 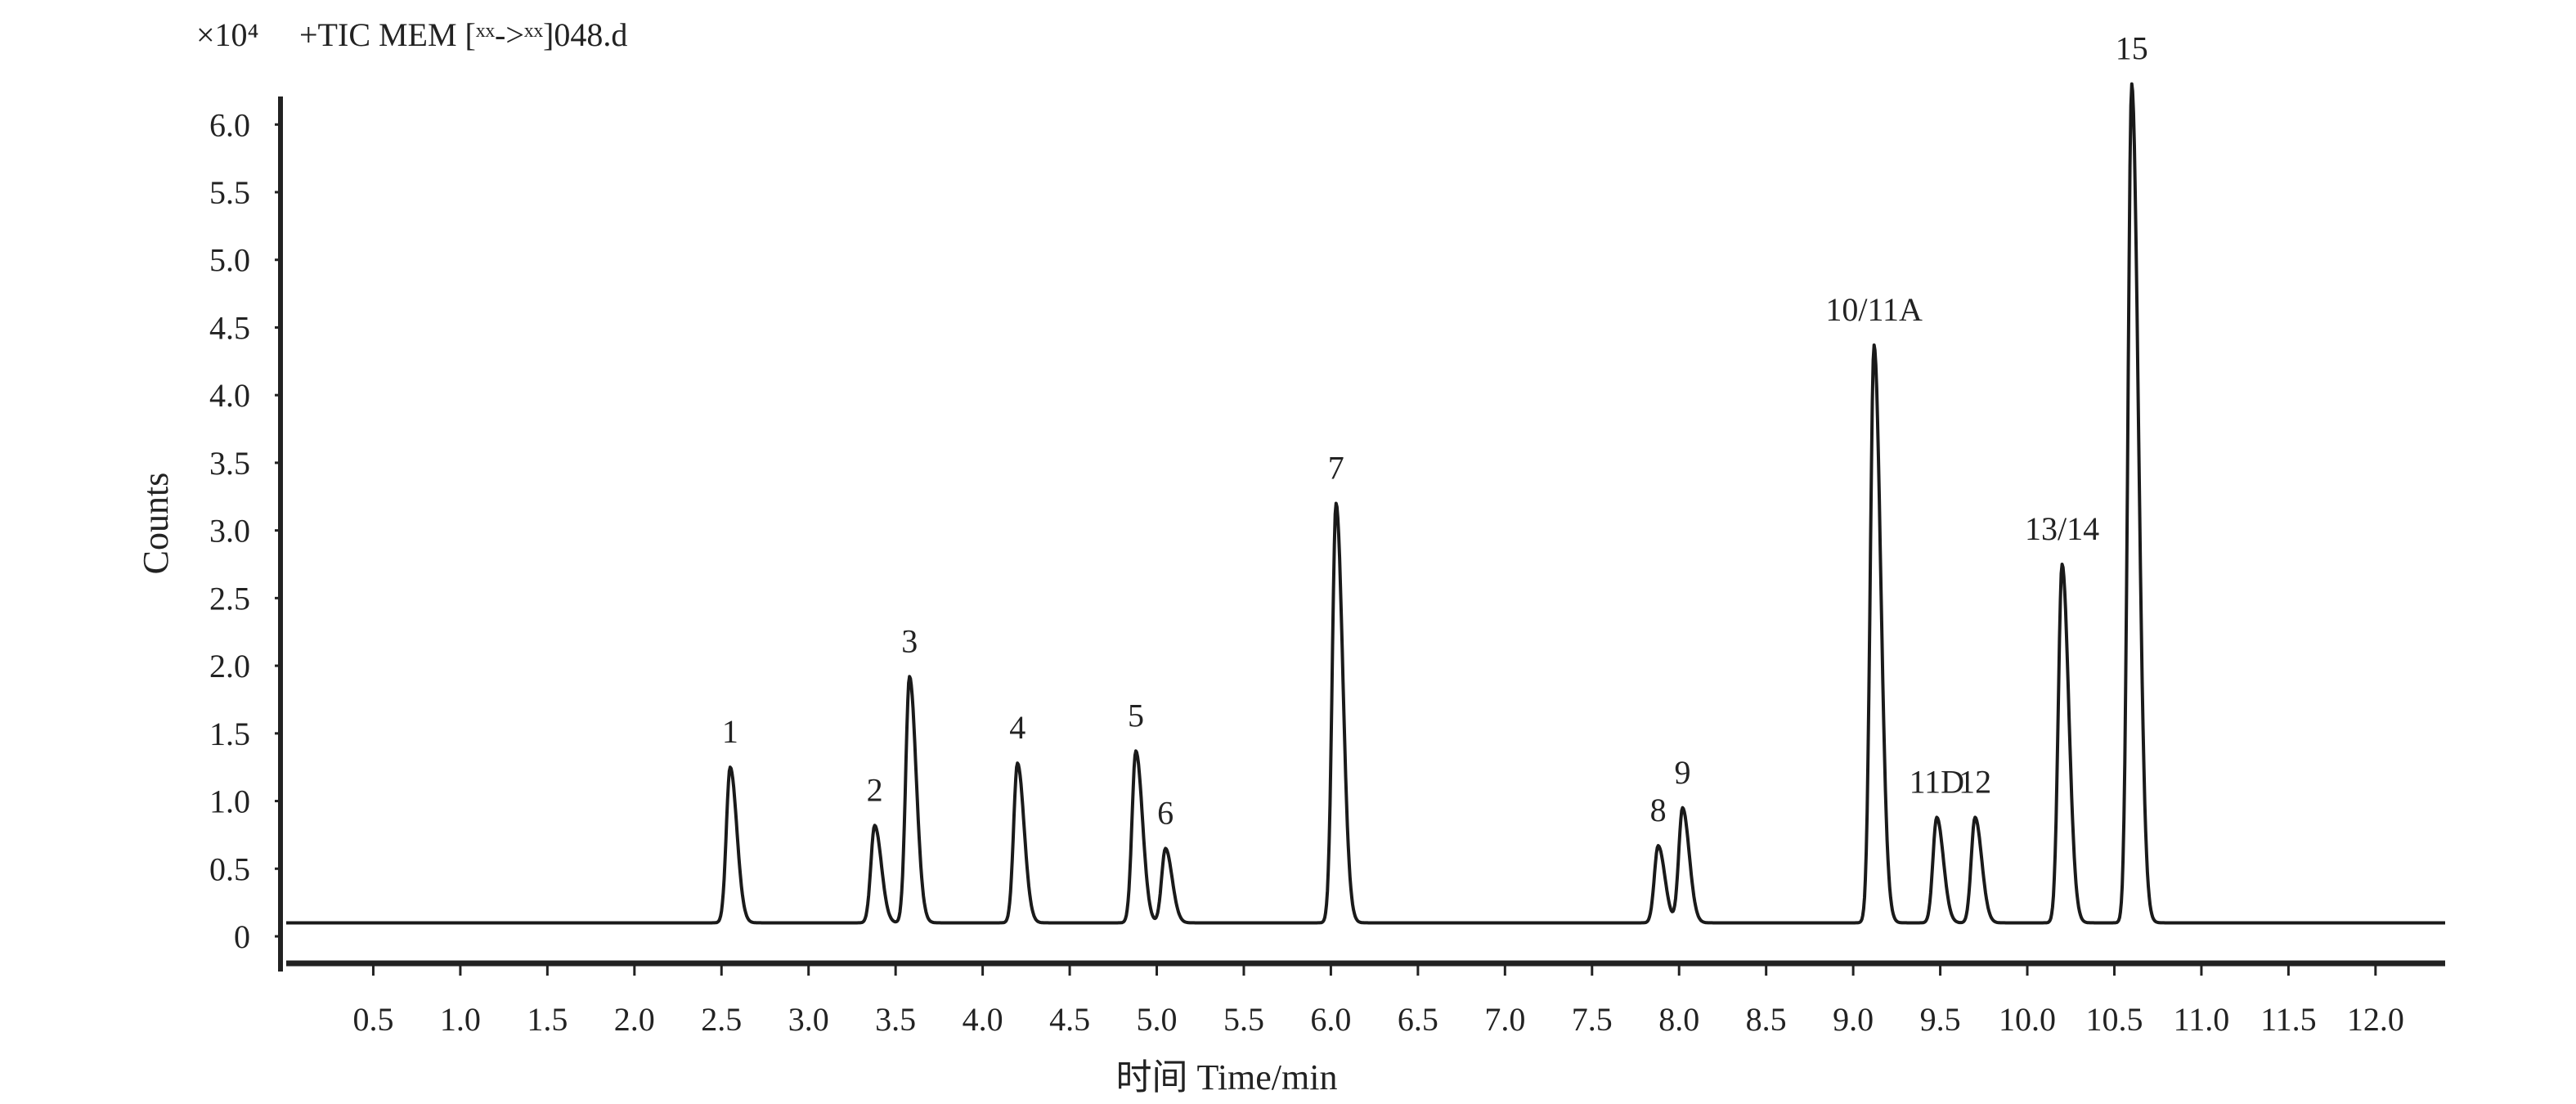 I want to click on x-tick-label: 4.5, so click(x=1069, y=1020).